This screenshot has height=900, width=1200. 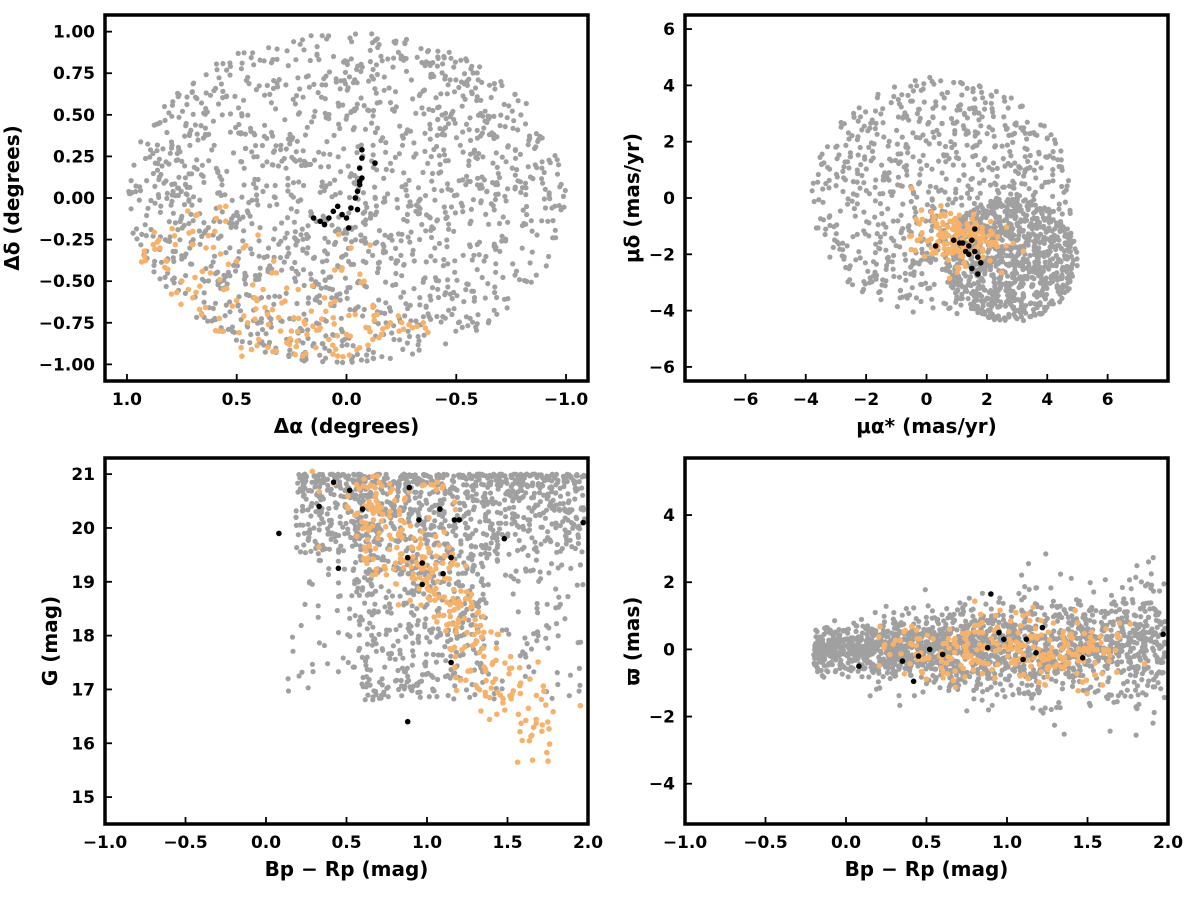 What do you see at coordinates (1047, 400) in the screenshot?
I see `x-tick-label: 4` at bounding box center [1047, 400].